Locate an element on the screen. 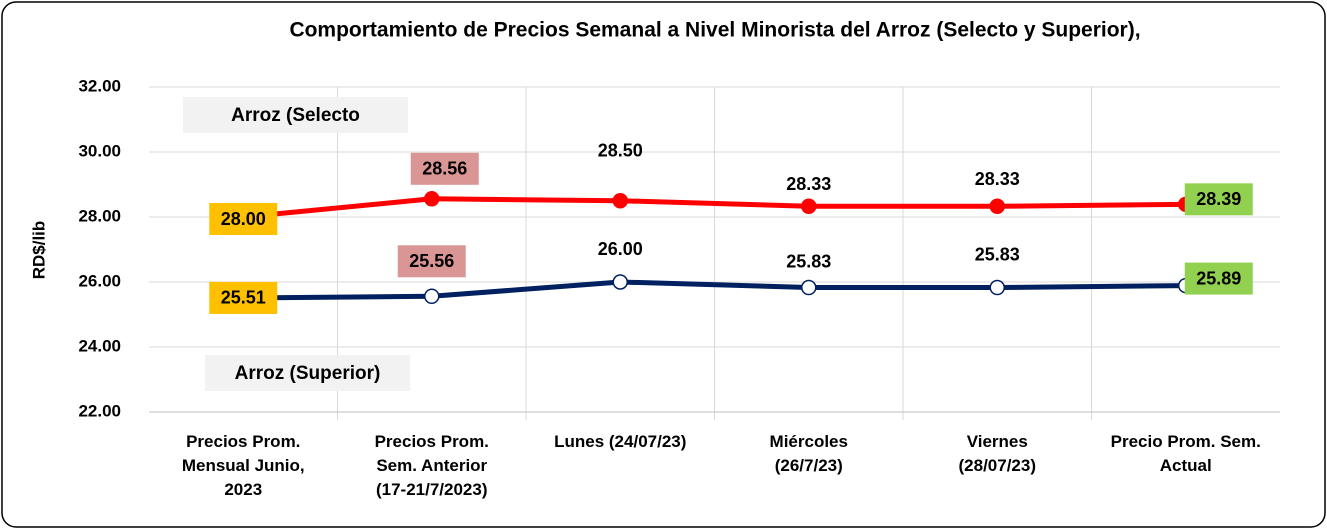 The height and width of the screenshot is (529, 1327). legend-label: Arroz (Selecto is located at coordinates (295, 115).